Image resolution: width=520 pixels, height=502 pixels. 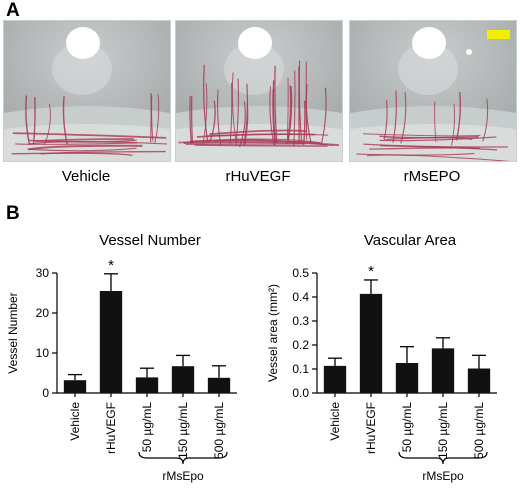 I want to click on reflection, so click(x=469, y=52).